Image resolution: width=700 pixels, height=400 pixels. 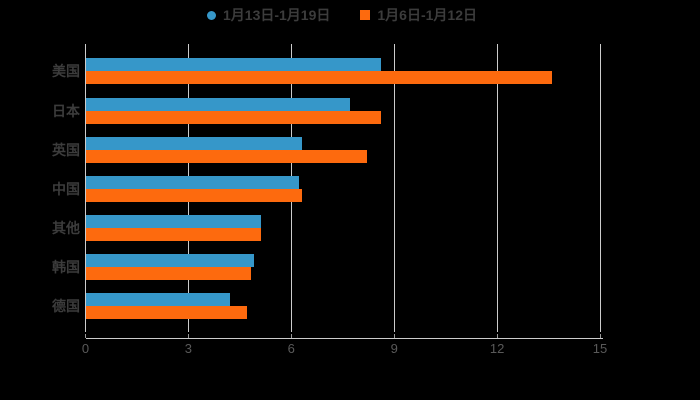 What do you see at coordinates (427, 15) in the screenshot?
I see `legend-label: 1月6日-1月12日` at bounding box center [427, 15].